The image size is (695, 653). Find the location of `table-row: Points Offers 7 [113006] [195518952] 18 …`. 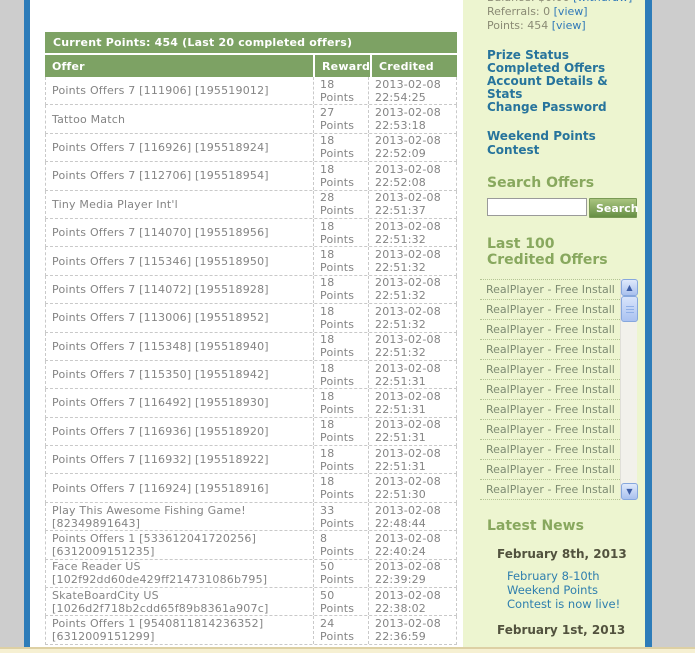

table-row: Points Offers 7 [113006] [195518952] 18 … is located at coordinates (251, 318).